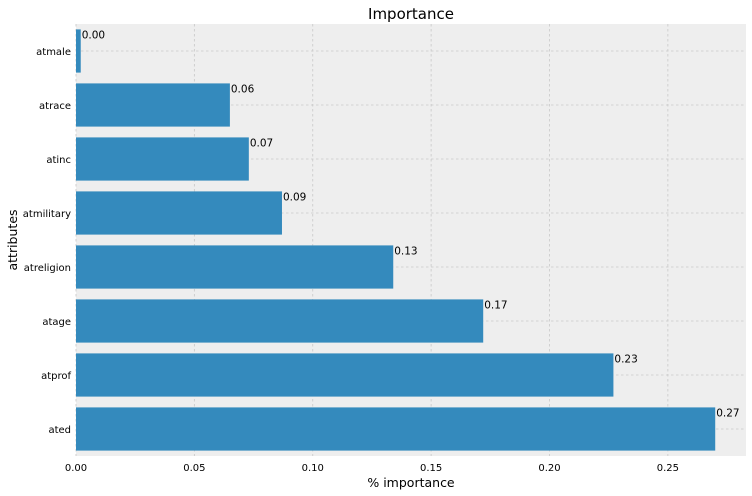  Describe the element at coordinates (53, 52) in the screenshot. I see `y-tick-label: atmale` at that location.